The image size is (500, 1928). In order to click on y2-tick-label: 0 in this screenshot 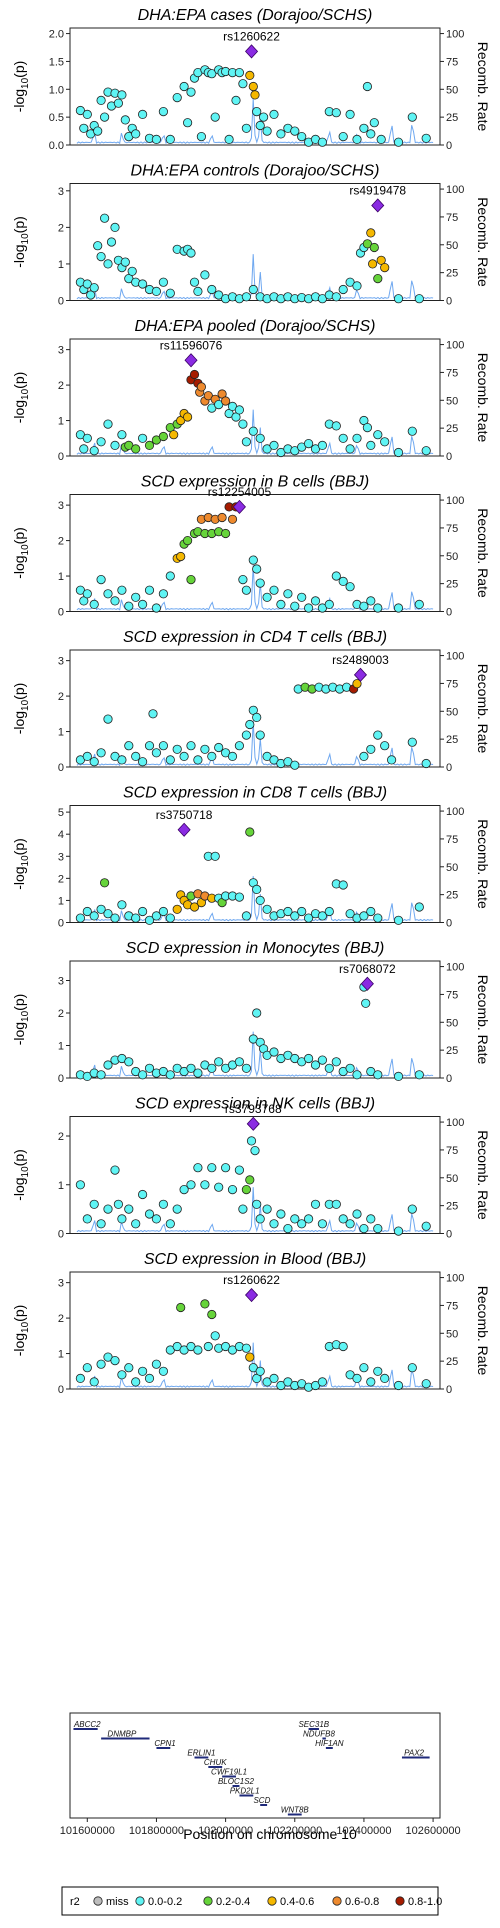, I will do `click(449, 613)`.